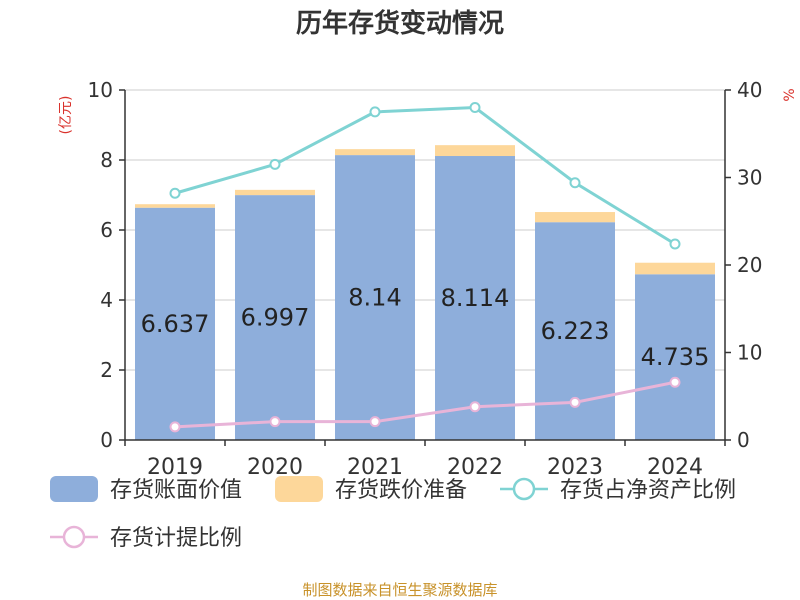 The image size is (800, 600). What do you see at coordinates (106, 230) in the screenshot?
I see `left-tick-label: 6` at bounding box center [106, 230].